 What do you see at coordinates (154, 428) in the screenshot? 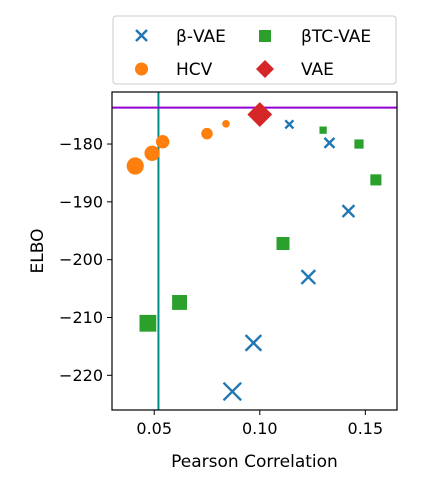
I see `x-tick-label: 0.05` at bounding box center [154, 428].